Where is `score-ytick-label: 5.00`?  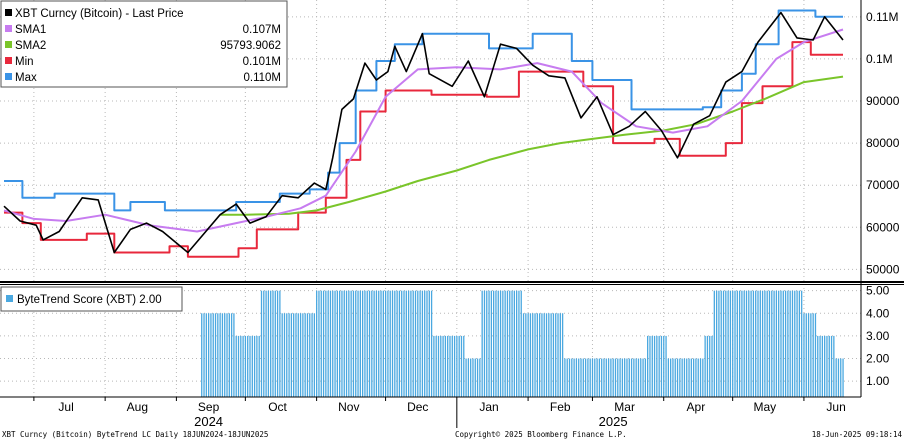 score-ytick-label: 5.00 is located at coordinates (878, 291).